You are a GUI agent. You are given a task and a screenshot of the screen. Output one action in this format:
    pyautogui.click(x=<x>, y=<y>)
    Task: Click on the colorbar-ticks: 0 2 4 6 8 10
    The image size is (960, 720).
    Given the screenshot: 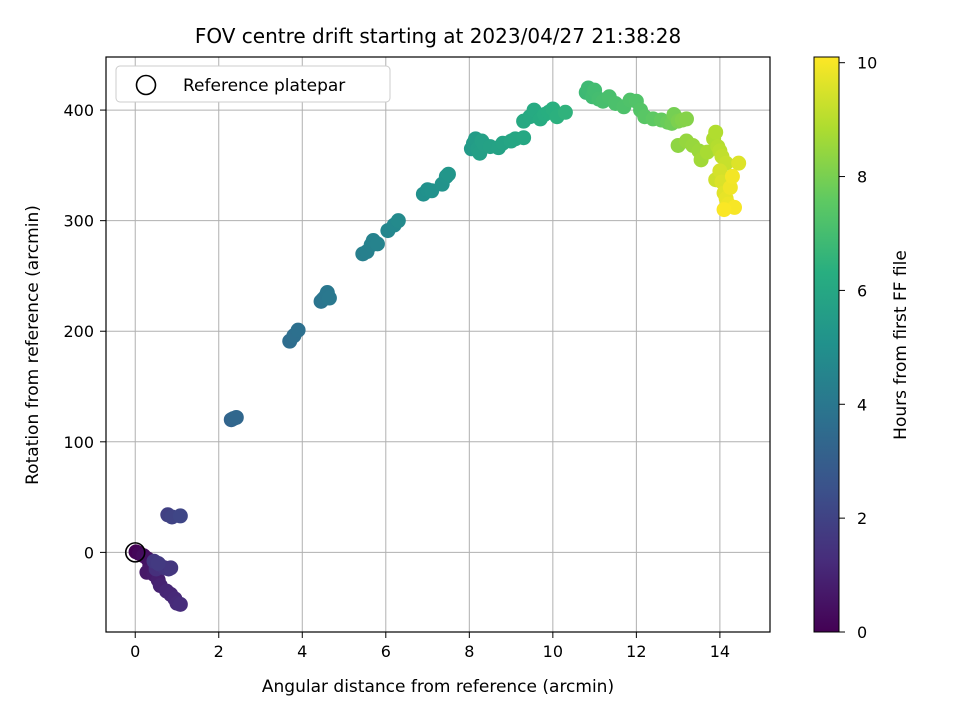 What is the action you would take?
    pyautogui.click(x=858, y=348)
    